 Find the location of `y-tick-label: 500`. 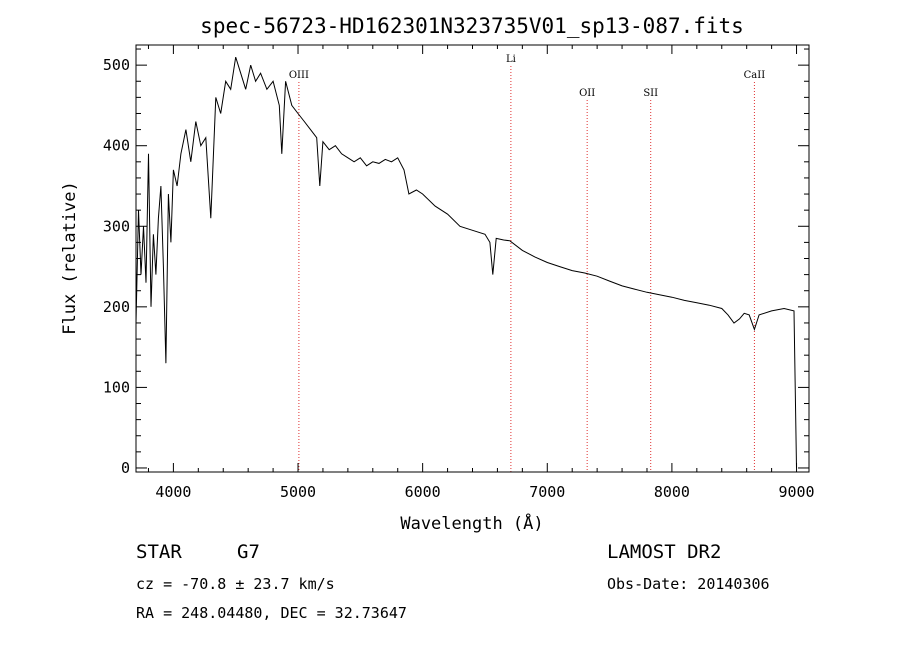

y-tick-label: 500 is located at coordinates (116, 65).